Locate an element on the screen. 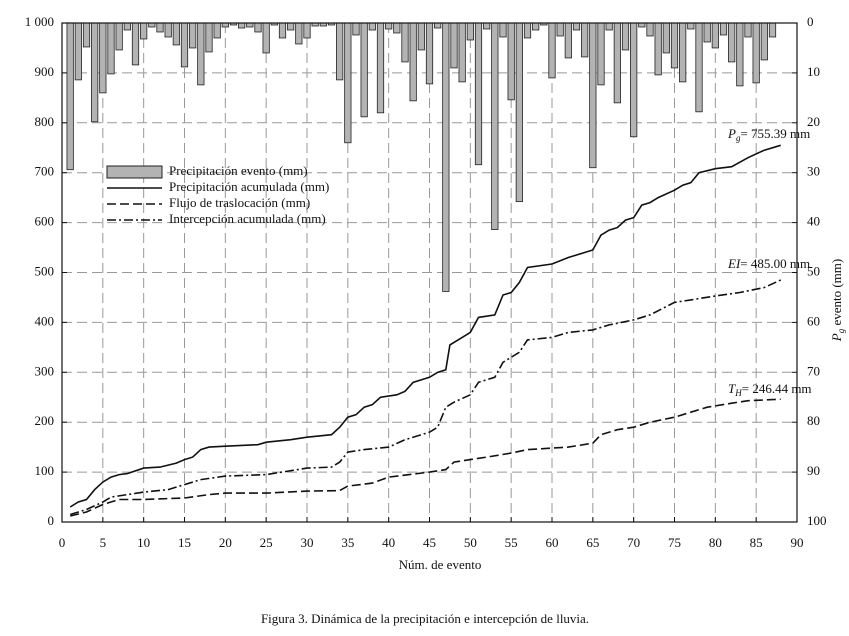 This screenshot has width=849, height=636. x-tick-label: 55 is located at coordinates (511, 542).